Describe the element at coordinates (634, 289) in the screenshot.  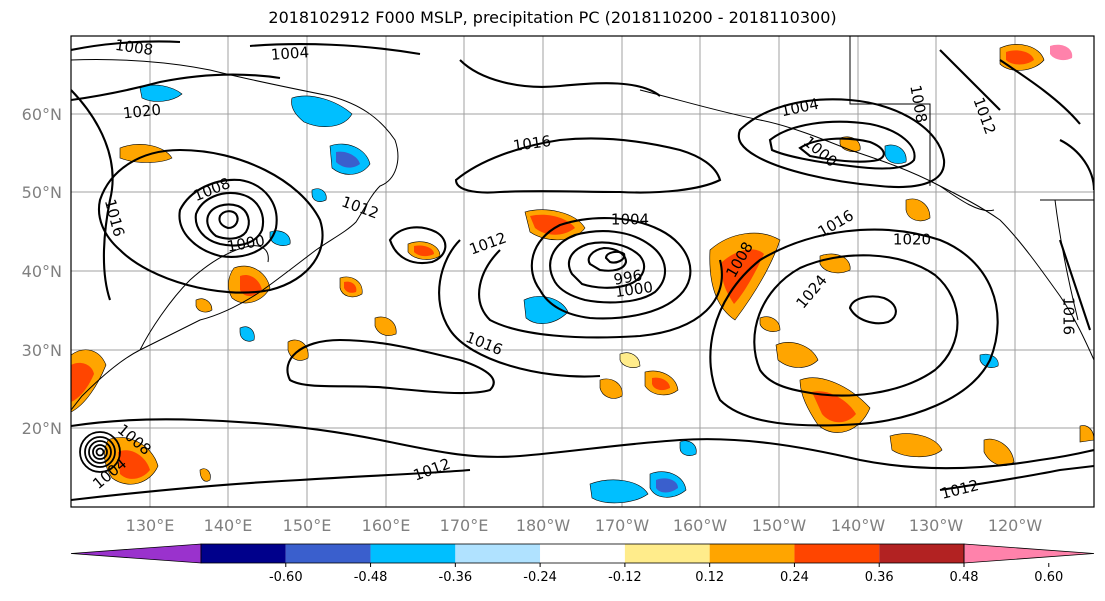
I see `isobar-label: 1000` at that location.